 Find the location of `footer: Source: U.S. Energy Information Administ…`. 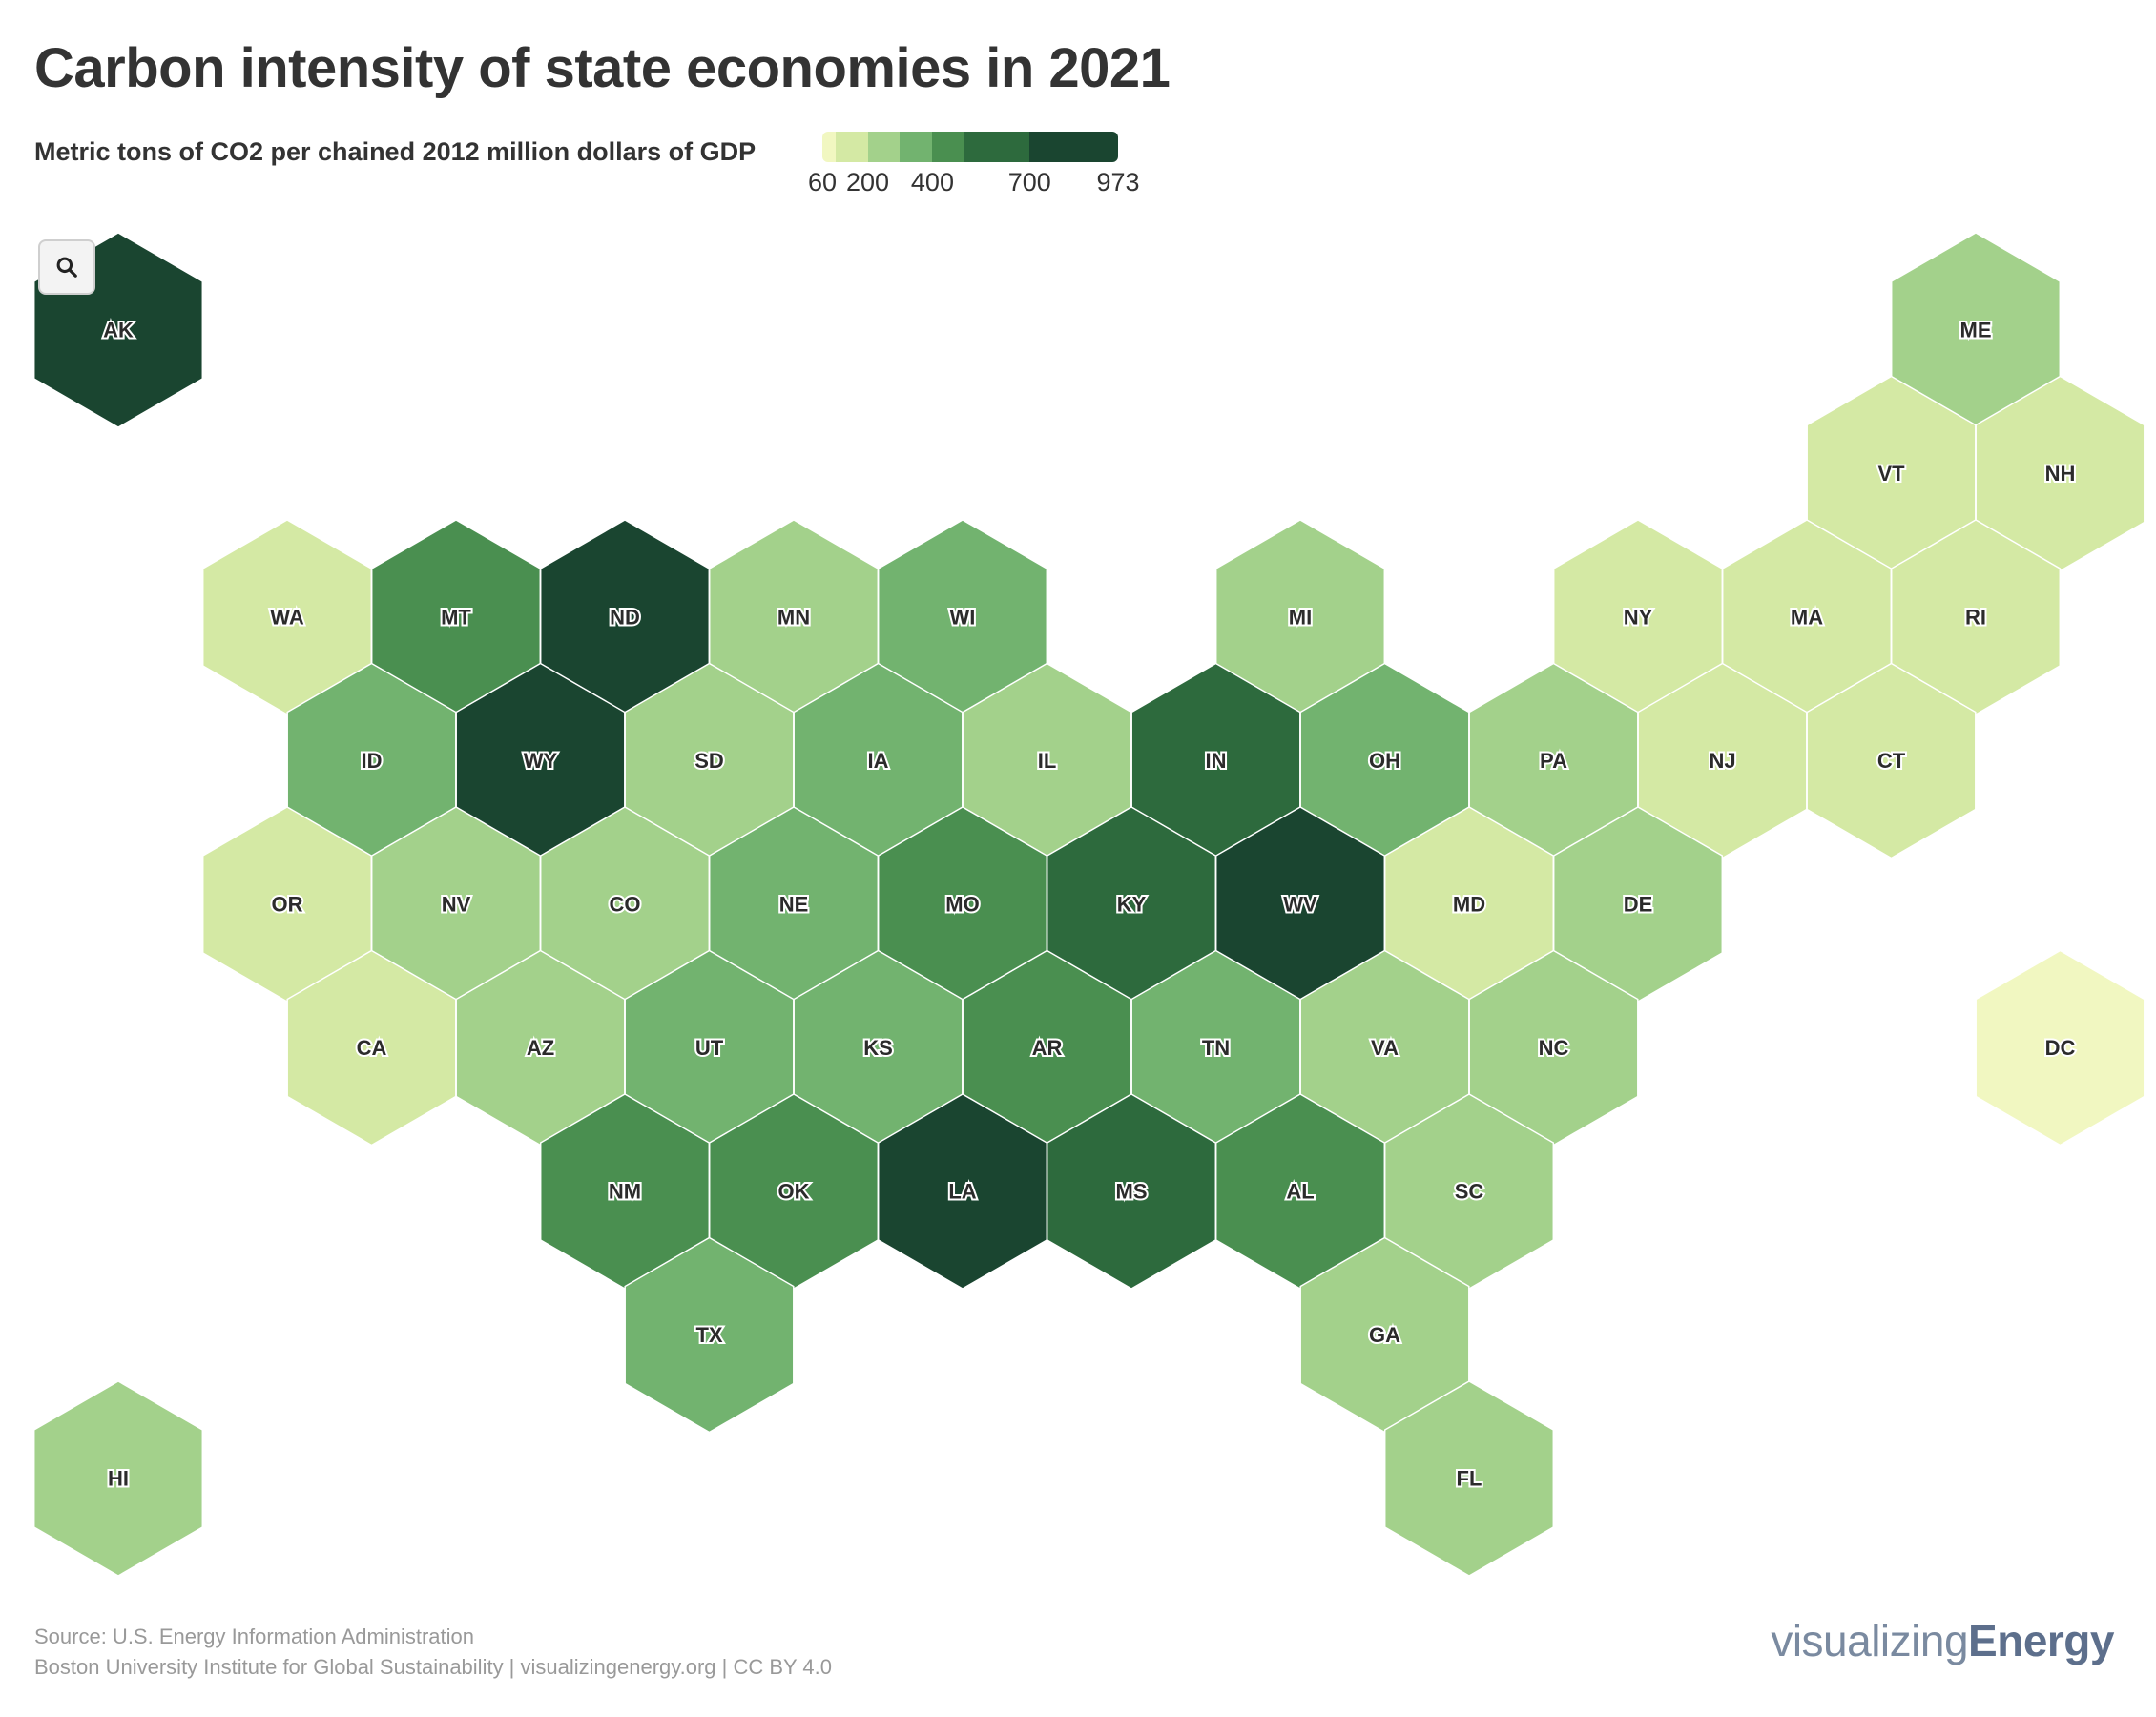

footer: Source: U.S. Energy Information Administ… is located at coordinates (433, 1652).